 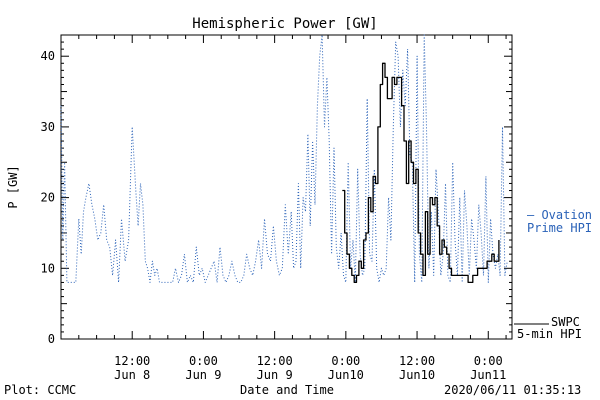 What do you see at coordinates (513, 390) in the screenshot?
I see `plot-timestamp: 2020/06/11 01:35:13` at bounding box center [513, 390].